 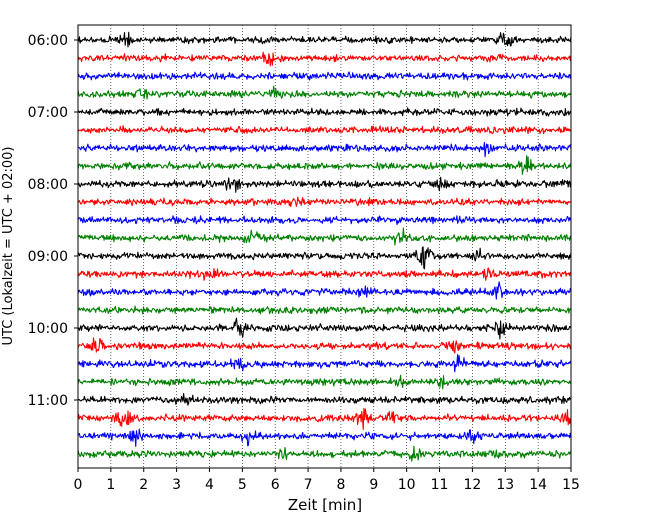 What do you see at coordinates (373, 485) in the screenshot?
I see `x-tick-label: 9` at bounding box center [373, 485].